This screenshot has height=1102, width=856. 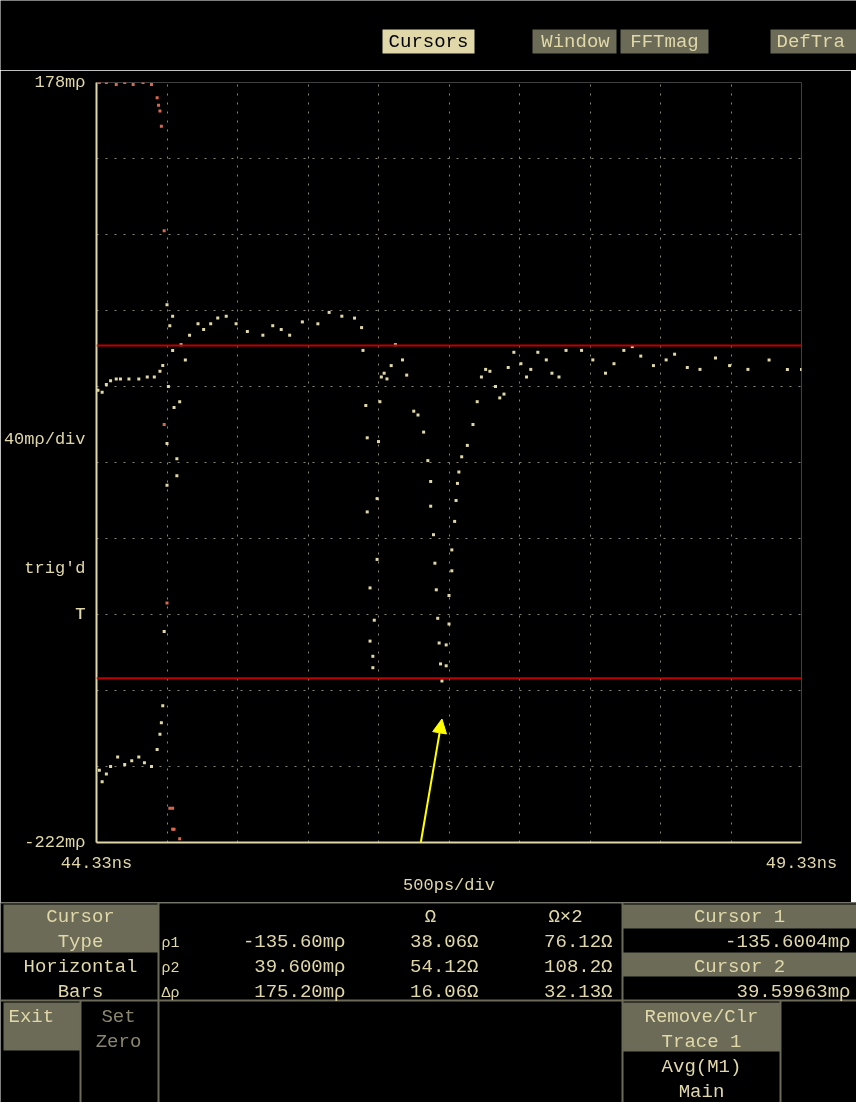 I want to click on text: Trace 1, so click(x=701, y=1041).